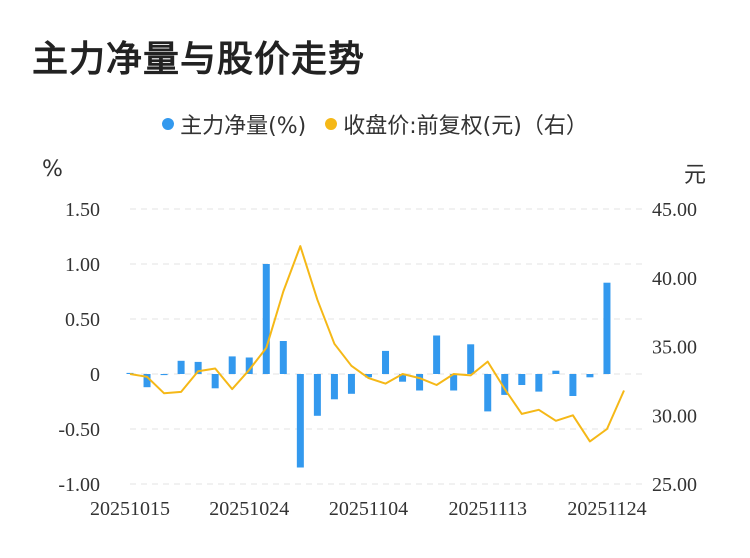 This screenshot has height=558, width=750. Describe the element at coordinates (674, 348) in the screenshot. I see `right-tick-label: 35.00` at that location.